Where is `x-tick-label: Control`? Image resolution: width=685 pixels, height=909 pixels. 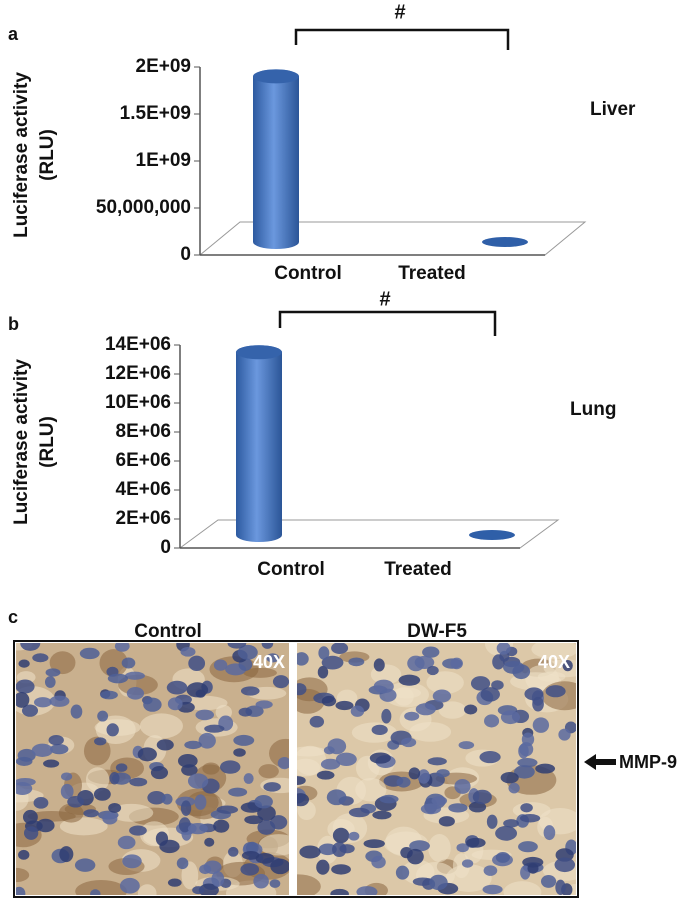 x-tick-label: Control is located at coordinates (308, 273).